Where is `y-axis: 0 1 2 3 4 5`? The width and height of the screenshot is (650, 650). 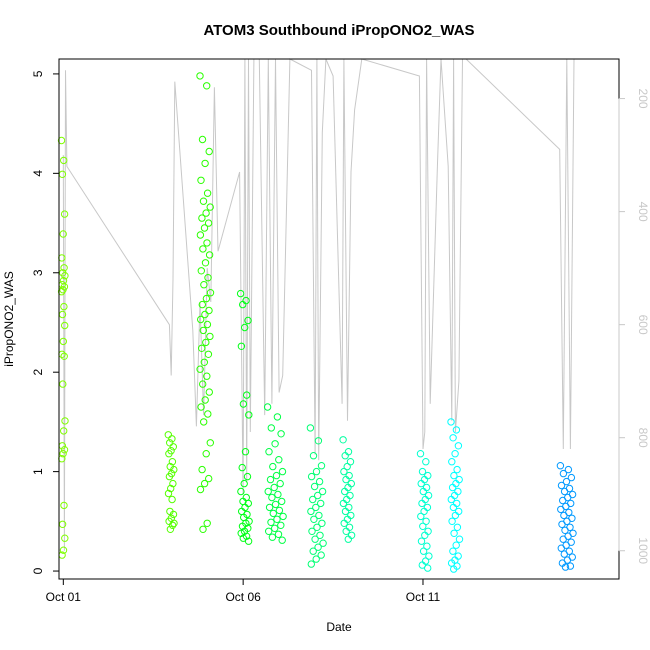 y-axis: 0 1 2 3 4 5 is located at coordinates (45, 322).